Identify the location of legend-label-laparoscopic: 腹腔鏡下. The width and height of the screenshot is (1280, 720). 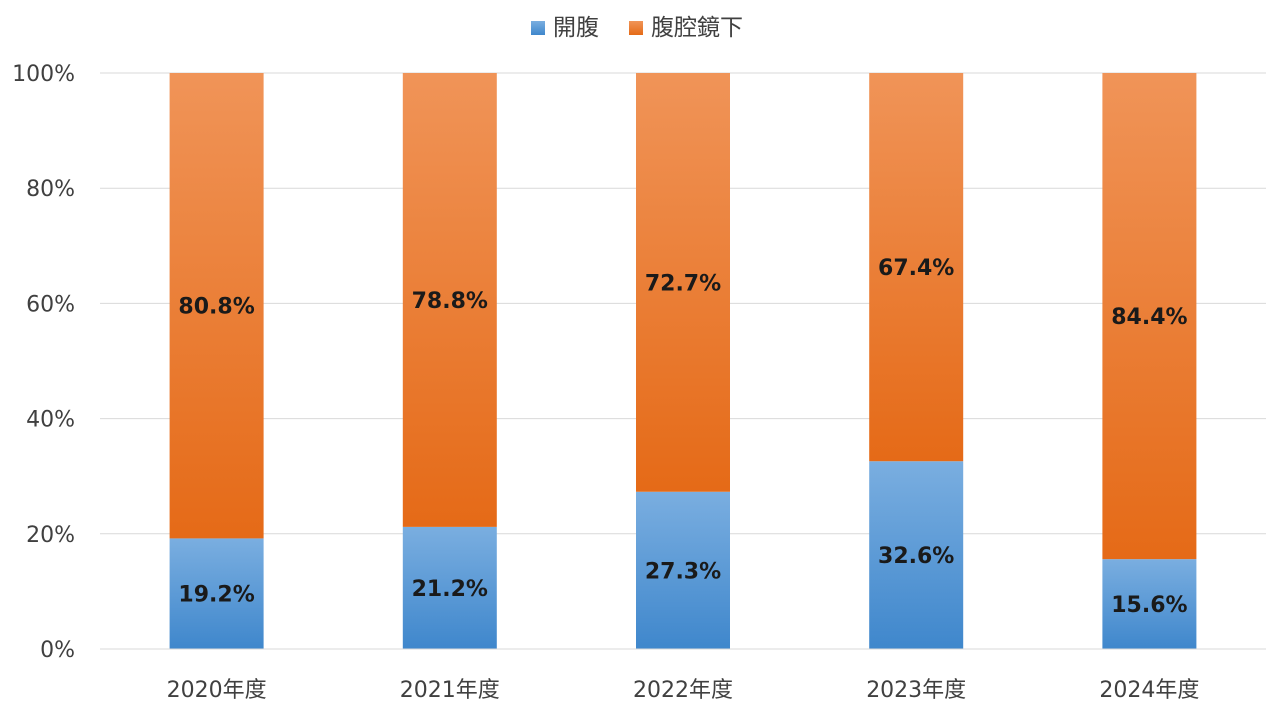
(697, 28).